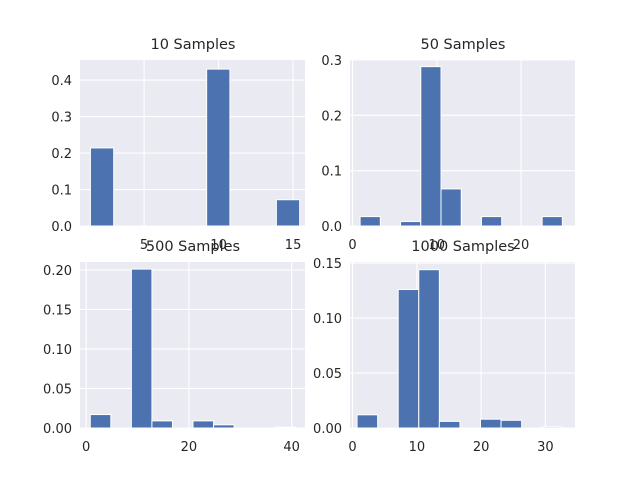  What do you see at coordinates (463, 45) in the screenshot?
I see `panel-title: 50 Samples` at bounding box center [463, 45].